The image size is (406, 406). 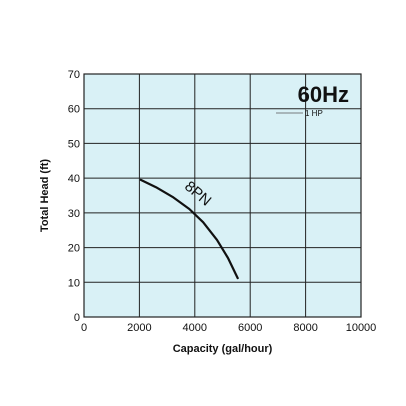 What do you see at coordinates (74, 75) in the screenshot?
I see `y-tick-label: 70` at bounding box center [74, 75].